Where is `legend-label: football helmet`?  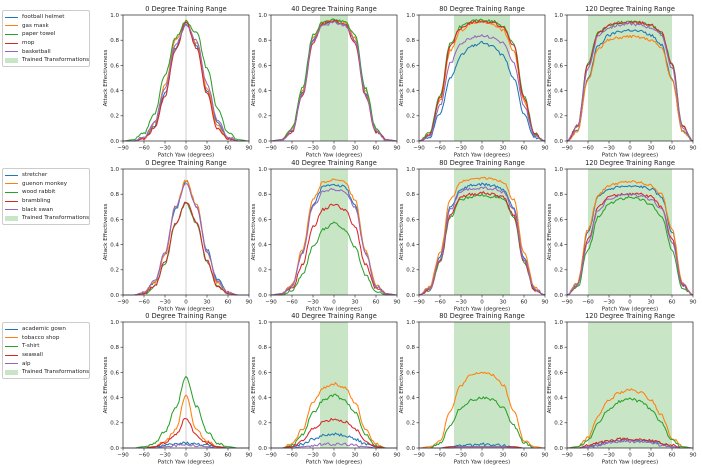 legend-label: football helmet is located at coordinates (43, 17).